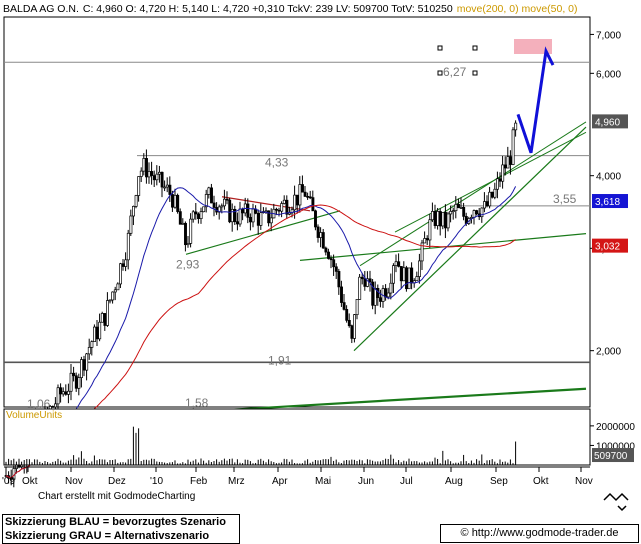  Describe the element at coordinates (323, 481) in the screenshot. I see `time-axis-label: Mai` at that location.